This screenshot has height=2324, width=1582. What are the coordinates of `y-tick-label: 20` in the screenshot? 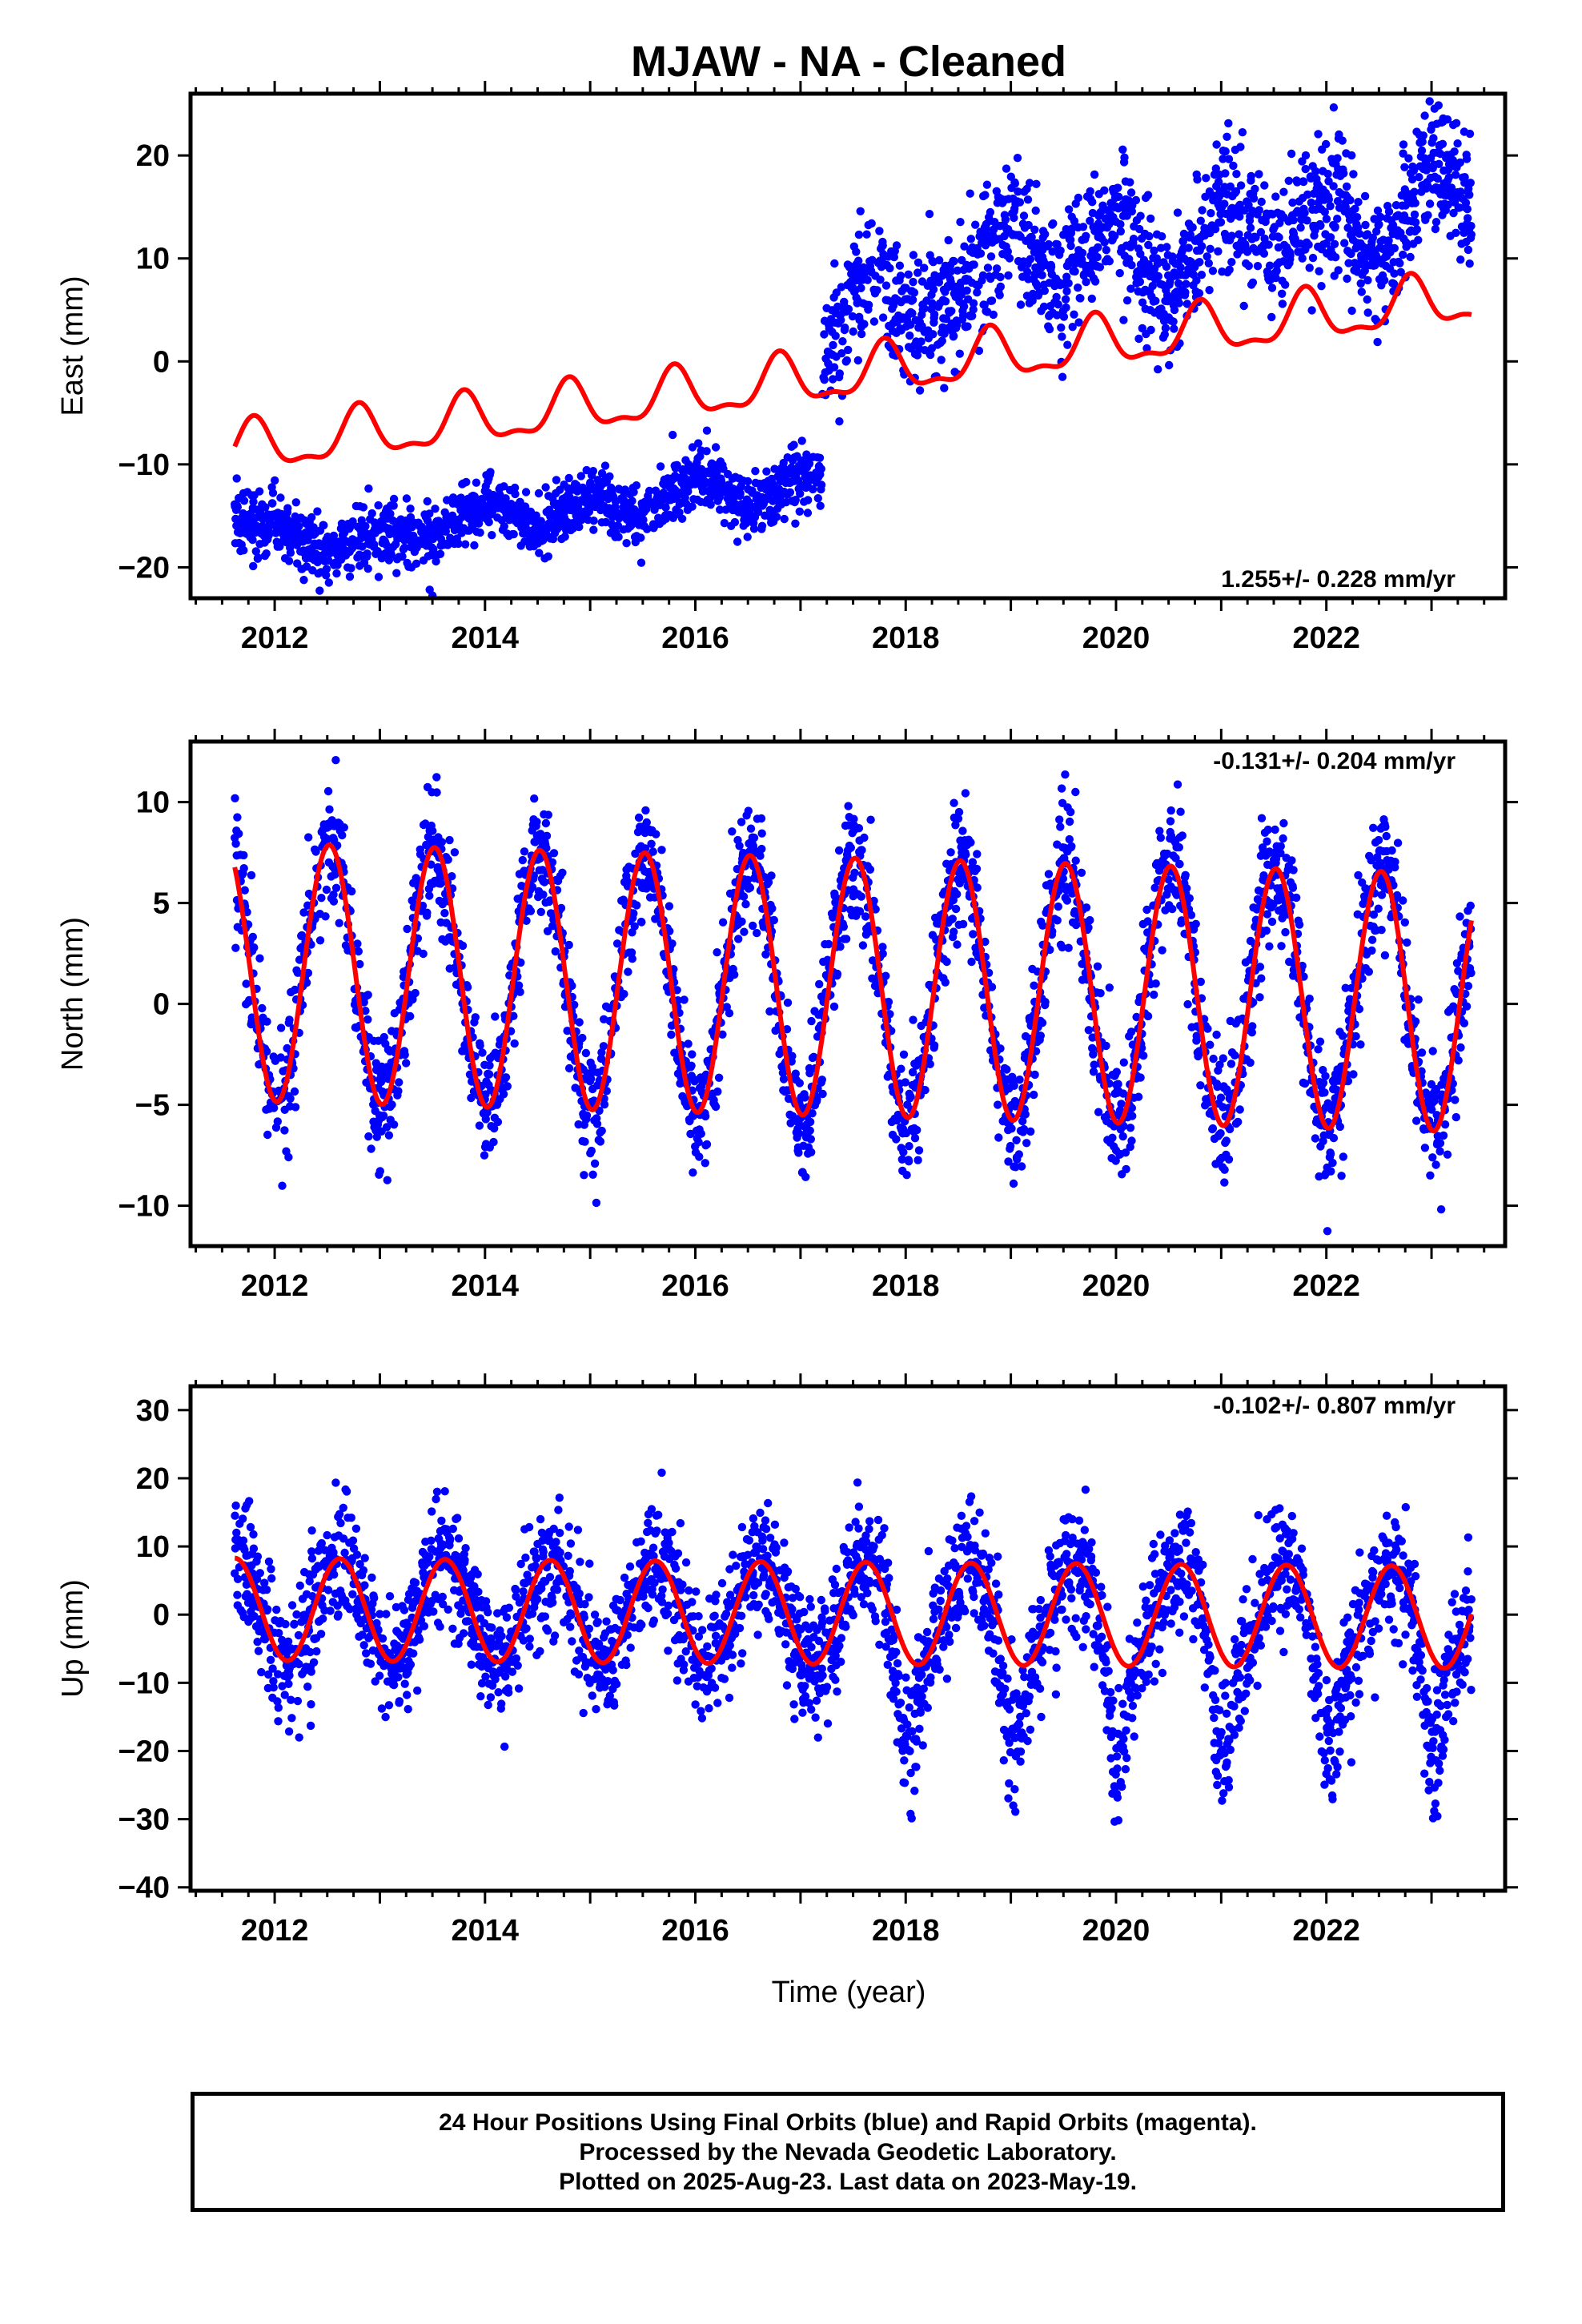 It's located at (153, 156).